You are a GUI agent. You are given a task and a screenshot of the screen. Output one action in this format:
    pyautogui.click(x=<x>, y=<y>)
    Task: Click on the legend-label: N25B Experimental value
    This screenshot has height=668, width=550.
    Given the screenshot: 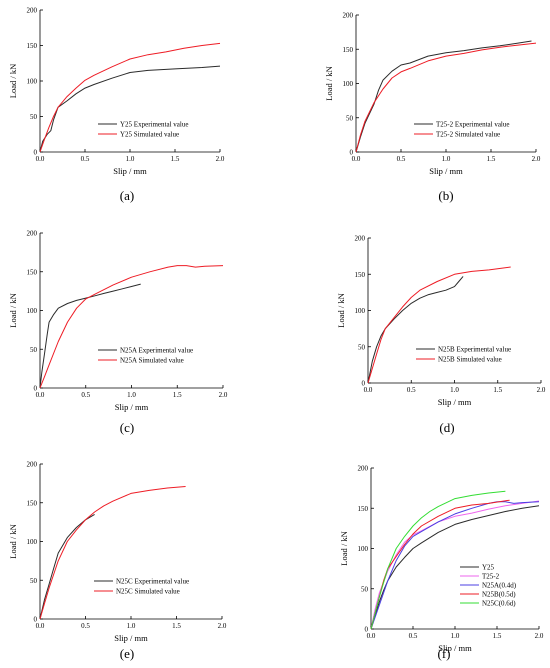 What is the action you would take?
    pyautogui.click(x=474, y=350)
    